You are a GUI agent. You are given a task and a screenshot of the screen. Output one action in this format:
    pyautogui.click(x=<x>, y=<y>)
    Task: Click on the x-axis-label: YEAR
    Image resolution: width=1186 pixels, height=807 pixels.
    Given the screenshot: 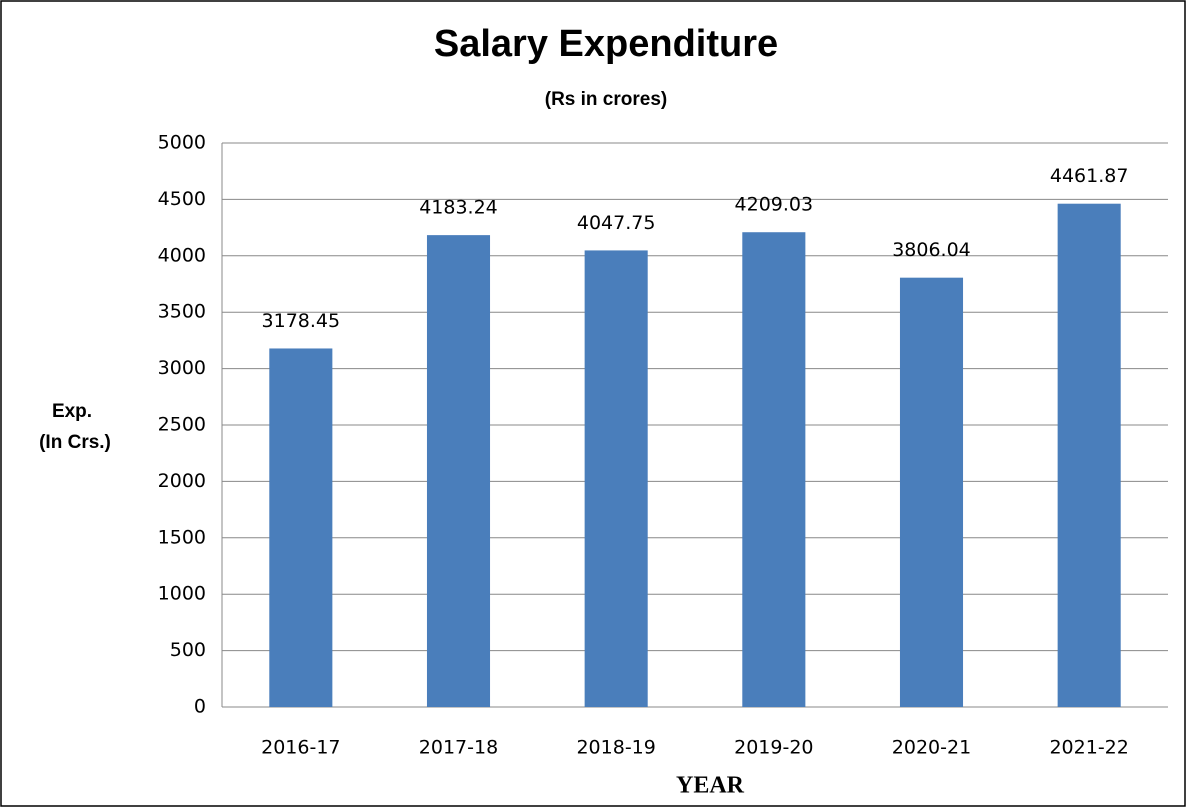 What is the action you would take?
    pyautogui.click(x=710, y=786)
    